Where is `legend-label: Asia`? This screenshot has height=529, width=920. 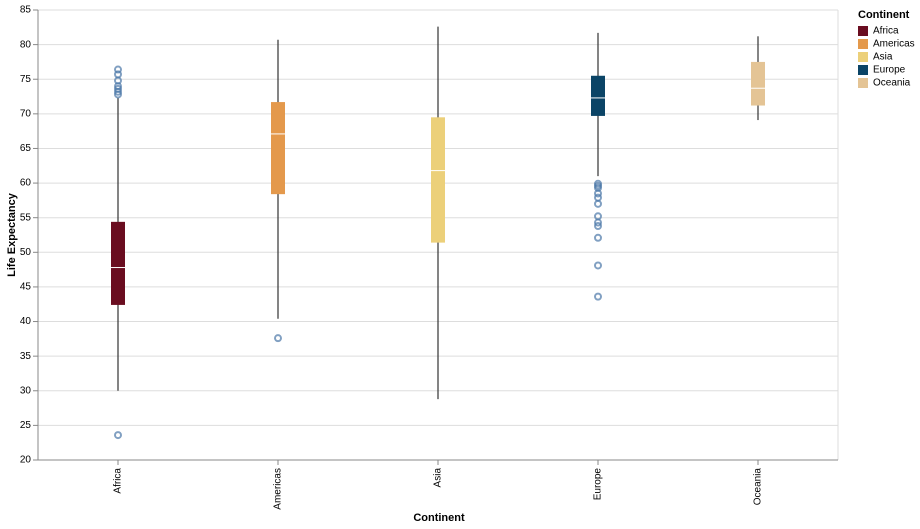
legend-label: Asia is located at coordinates (883, 57).